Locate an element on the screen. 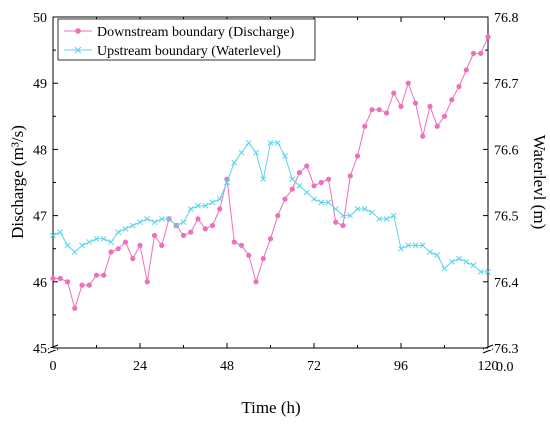 The width and height of the screenshot is (550, 425). x-axis-zero-label: 0.0 is located at coordinates (505, 367).